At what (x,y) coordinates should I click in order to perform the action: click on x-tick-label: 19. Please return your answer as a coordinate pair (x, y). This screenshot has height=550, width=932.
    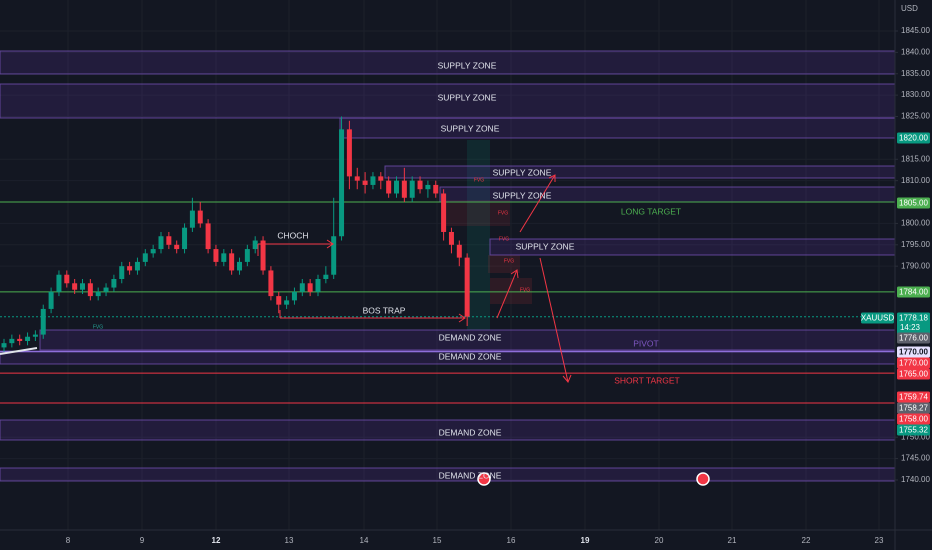
    Looking at the image, I should click on (585, 540).